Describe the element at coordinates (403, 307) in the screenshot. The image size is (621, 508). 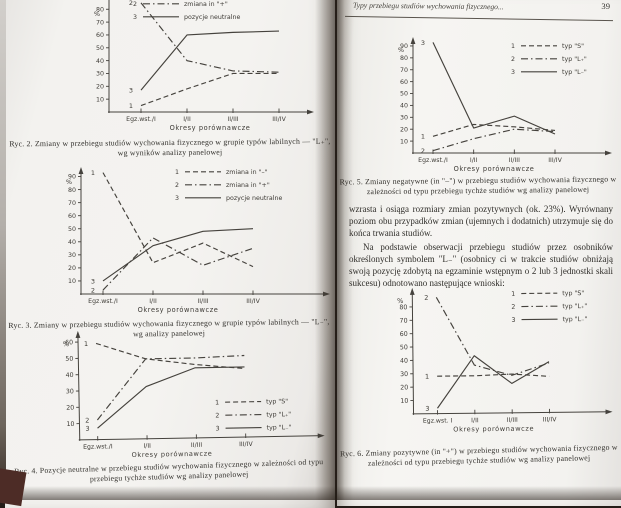
I see `svg-text: 80` at that location.